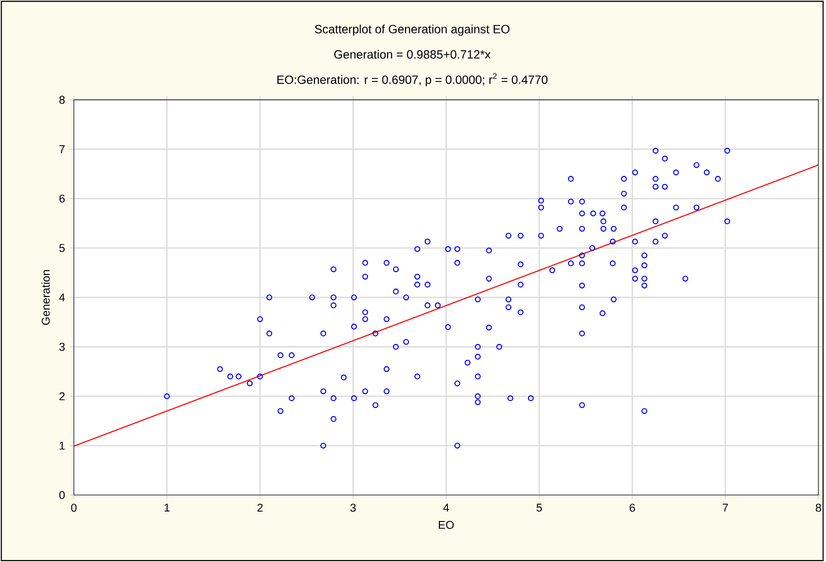  Describe the element at coordinates (819, 508) in the screenshot. I see `x-tick-label: 8` at that location.